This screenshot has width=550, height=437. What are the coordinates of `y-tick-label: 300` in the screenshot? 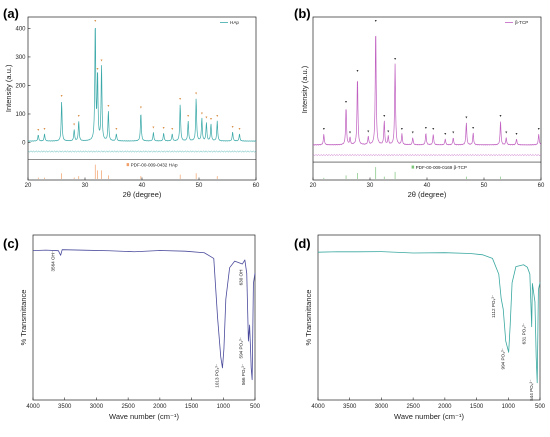 It's located at (20, 58).